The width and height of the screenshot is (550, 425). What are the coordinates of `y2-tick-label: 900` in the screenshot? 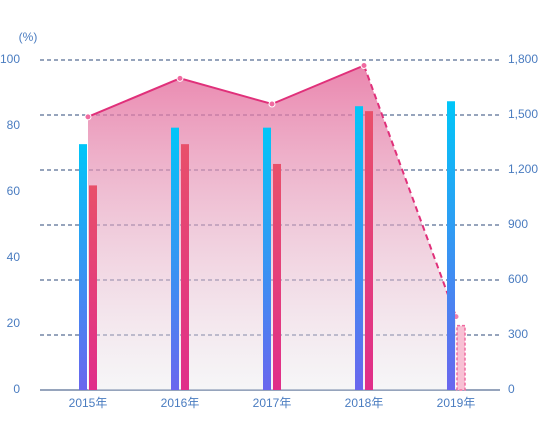 It's located at (518, 224).